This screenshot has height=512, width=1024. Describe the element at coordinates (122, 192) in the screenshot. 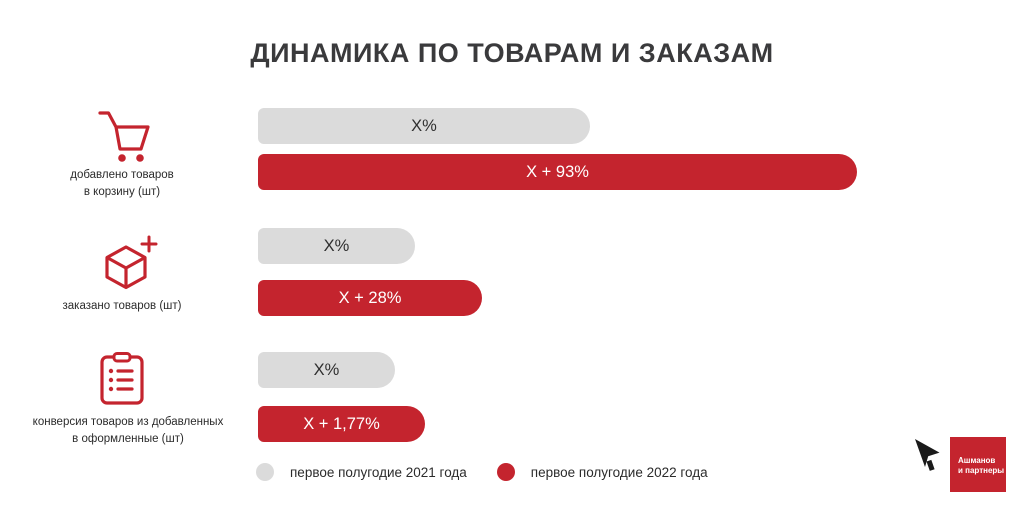

I see `category-label-line: в корзину (шт)` at that location.